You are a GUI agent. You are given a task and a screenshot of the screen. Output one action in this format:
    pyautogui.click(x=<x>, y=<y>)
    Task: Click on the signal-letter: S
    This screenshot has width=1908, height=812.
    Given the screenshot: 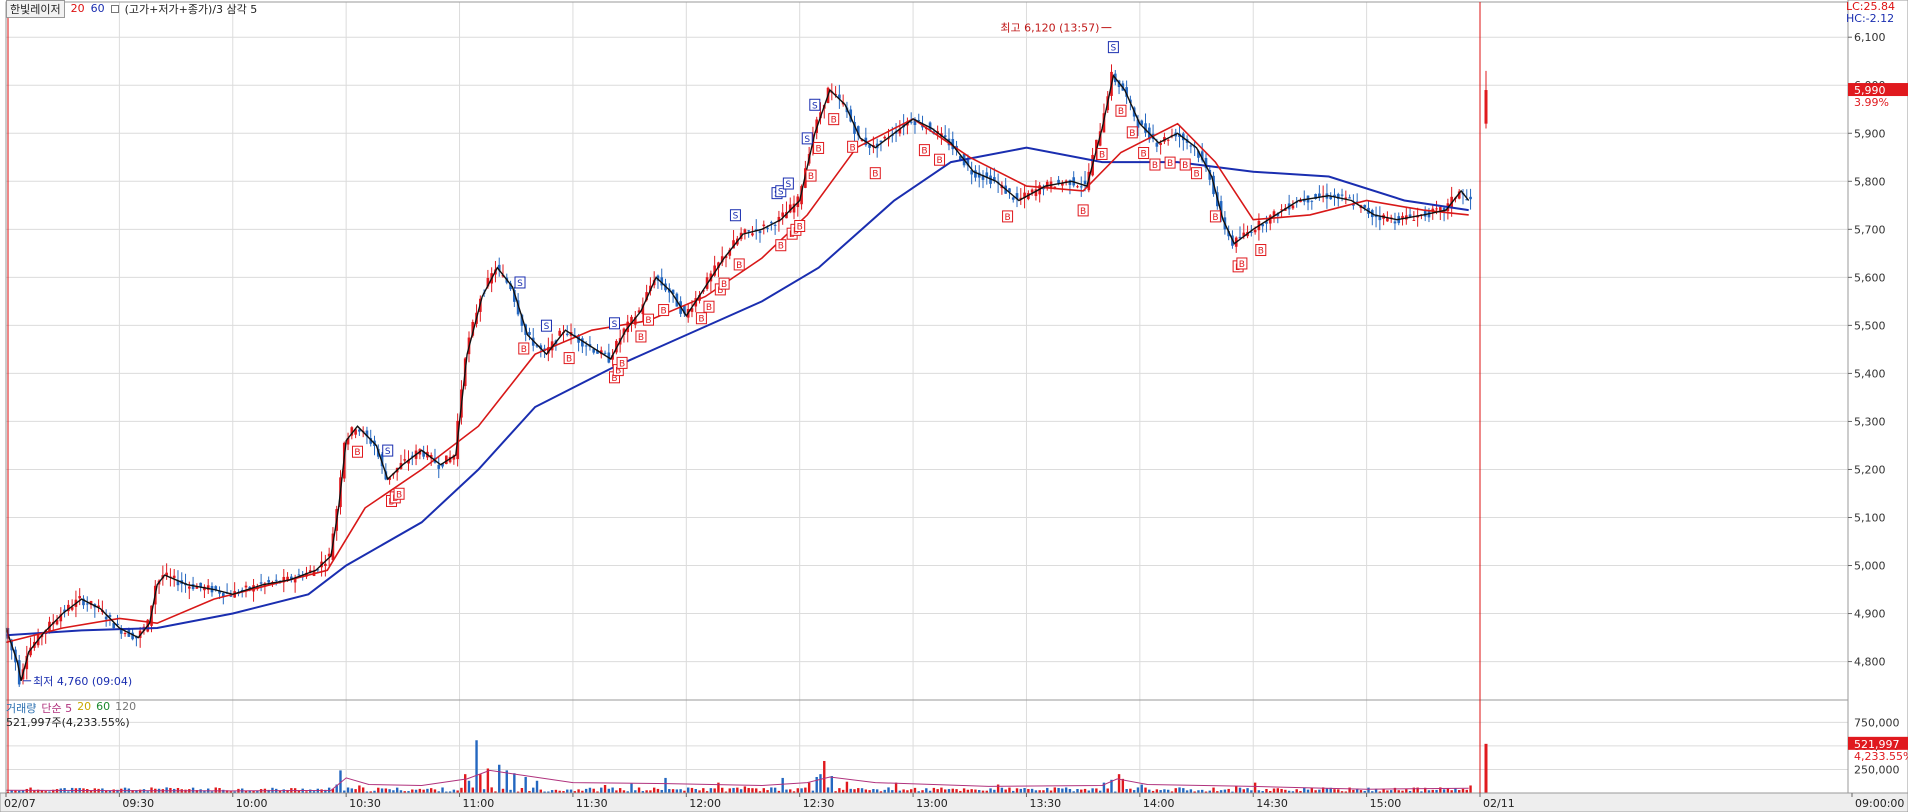 What is the action you would take?
    pyautogui.click(x=547, y=327)
    